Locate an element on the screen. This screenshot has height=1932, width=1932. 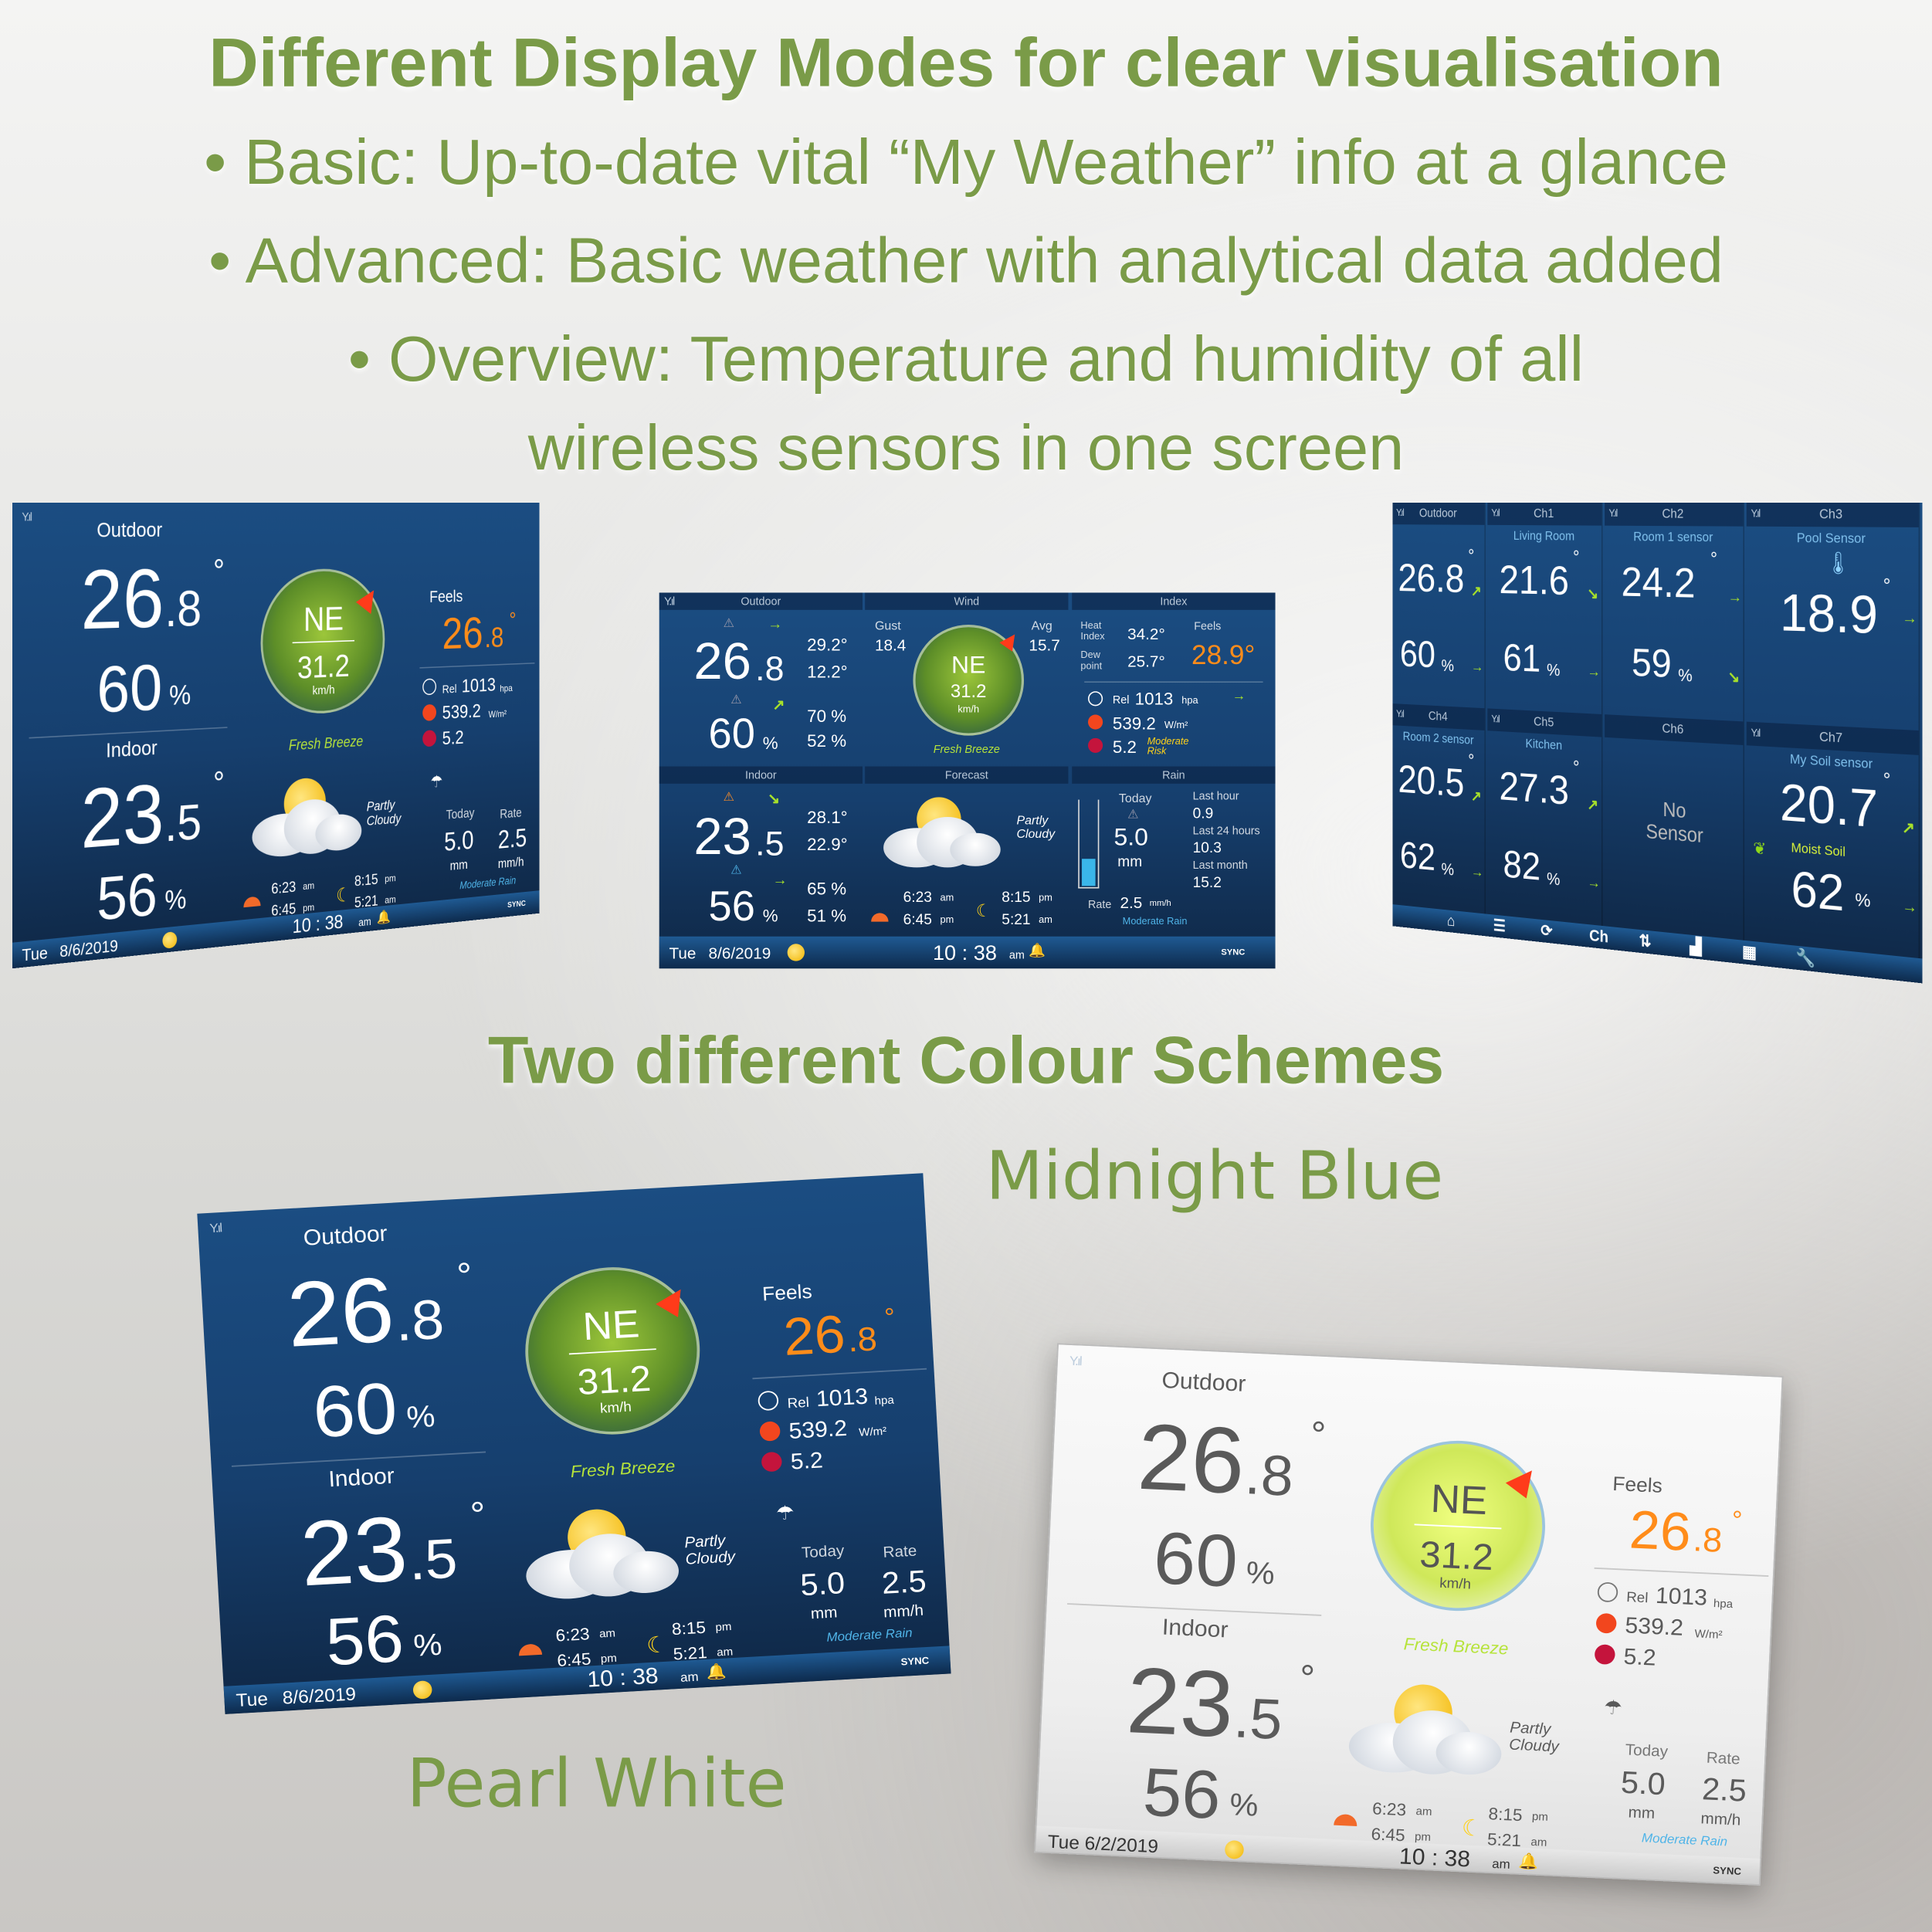
sensor-humidity: 62 is located at coordinates (1817, 891).